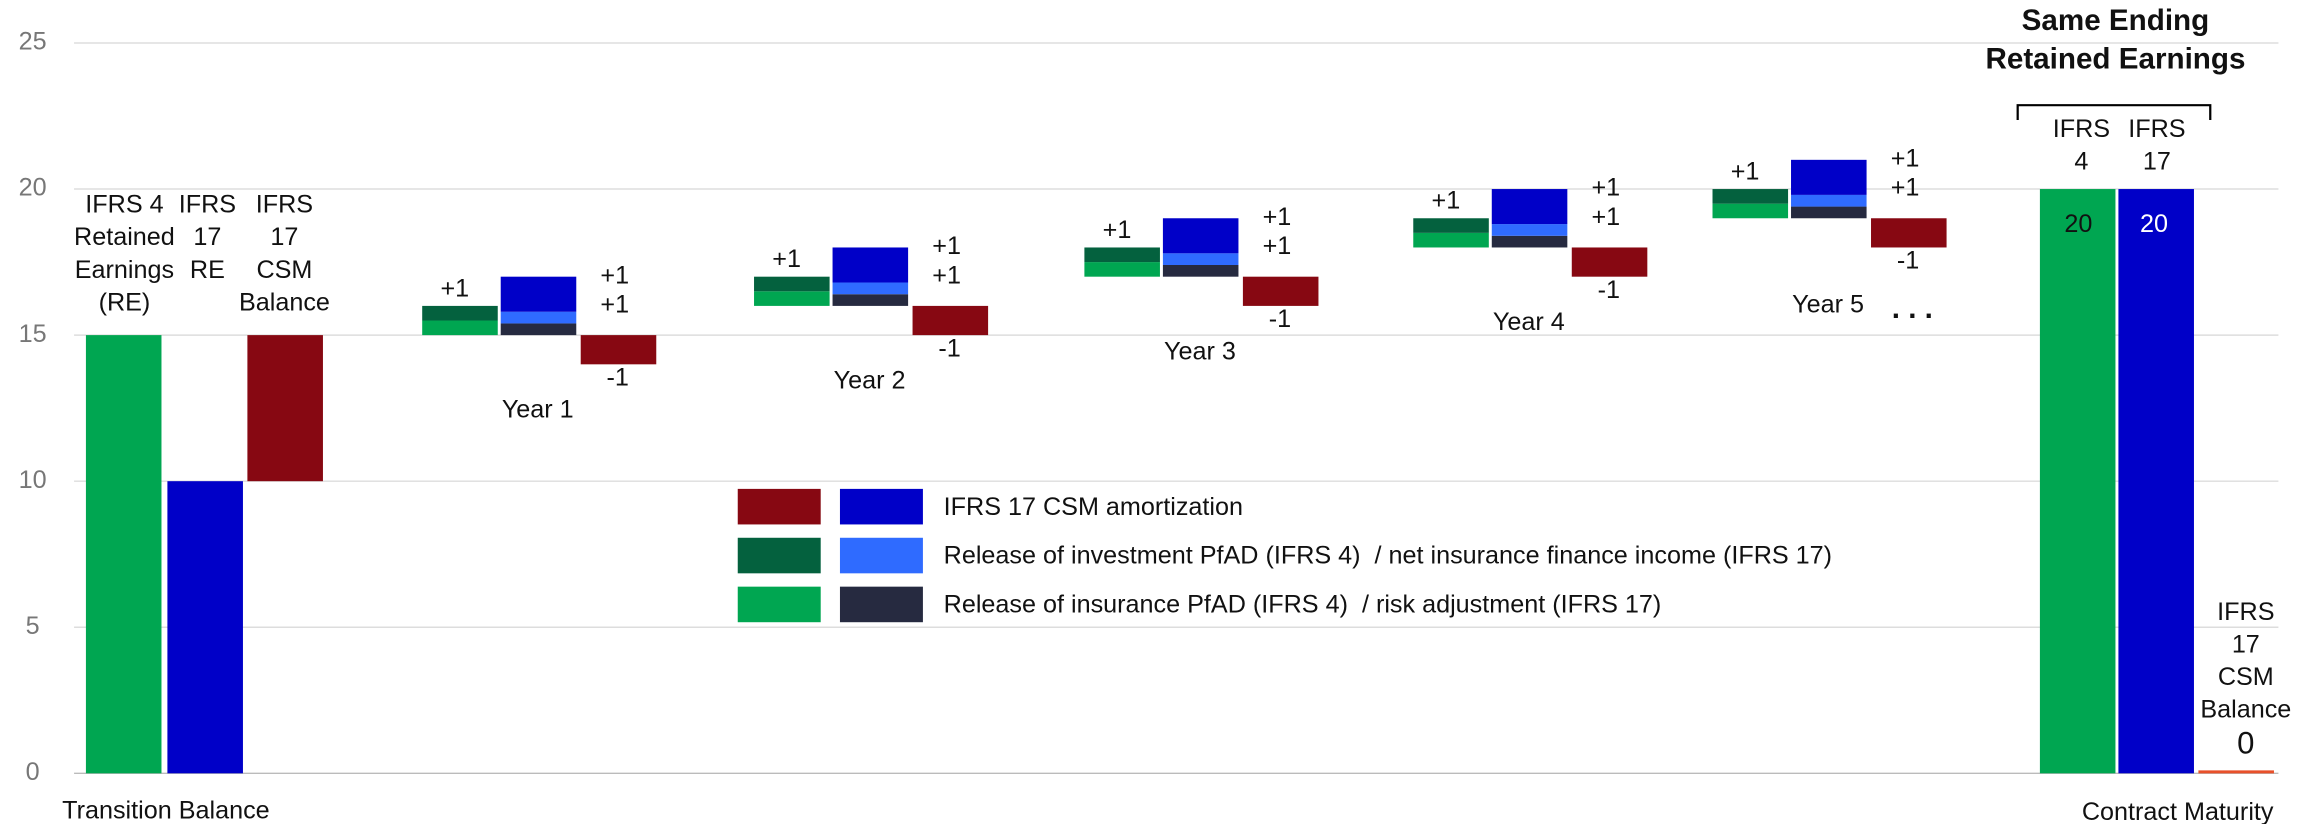 This screenshot has width=2311, height=824. I want to click on legend-label: IFRS 17 CSM amortization, so click(1093, 507).